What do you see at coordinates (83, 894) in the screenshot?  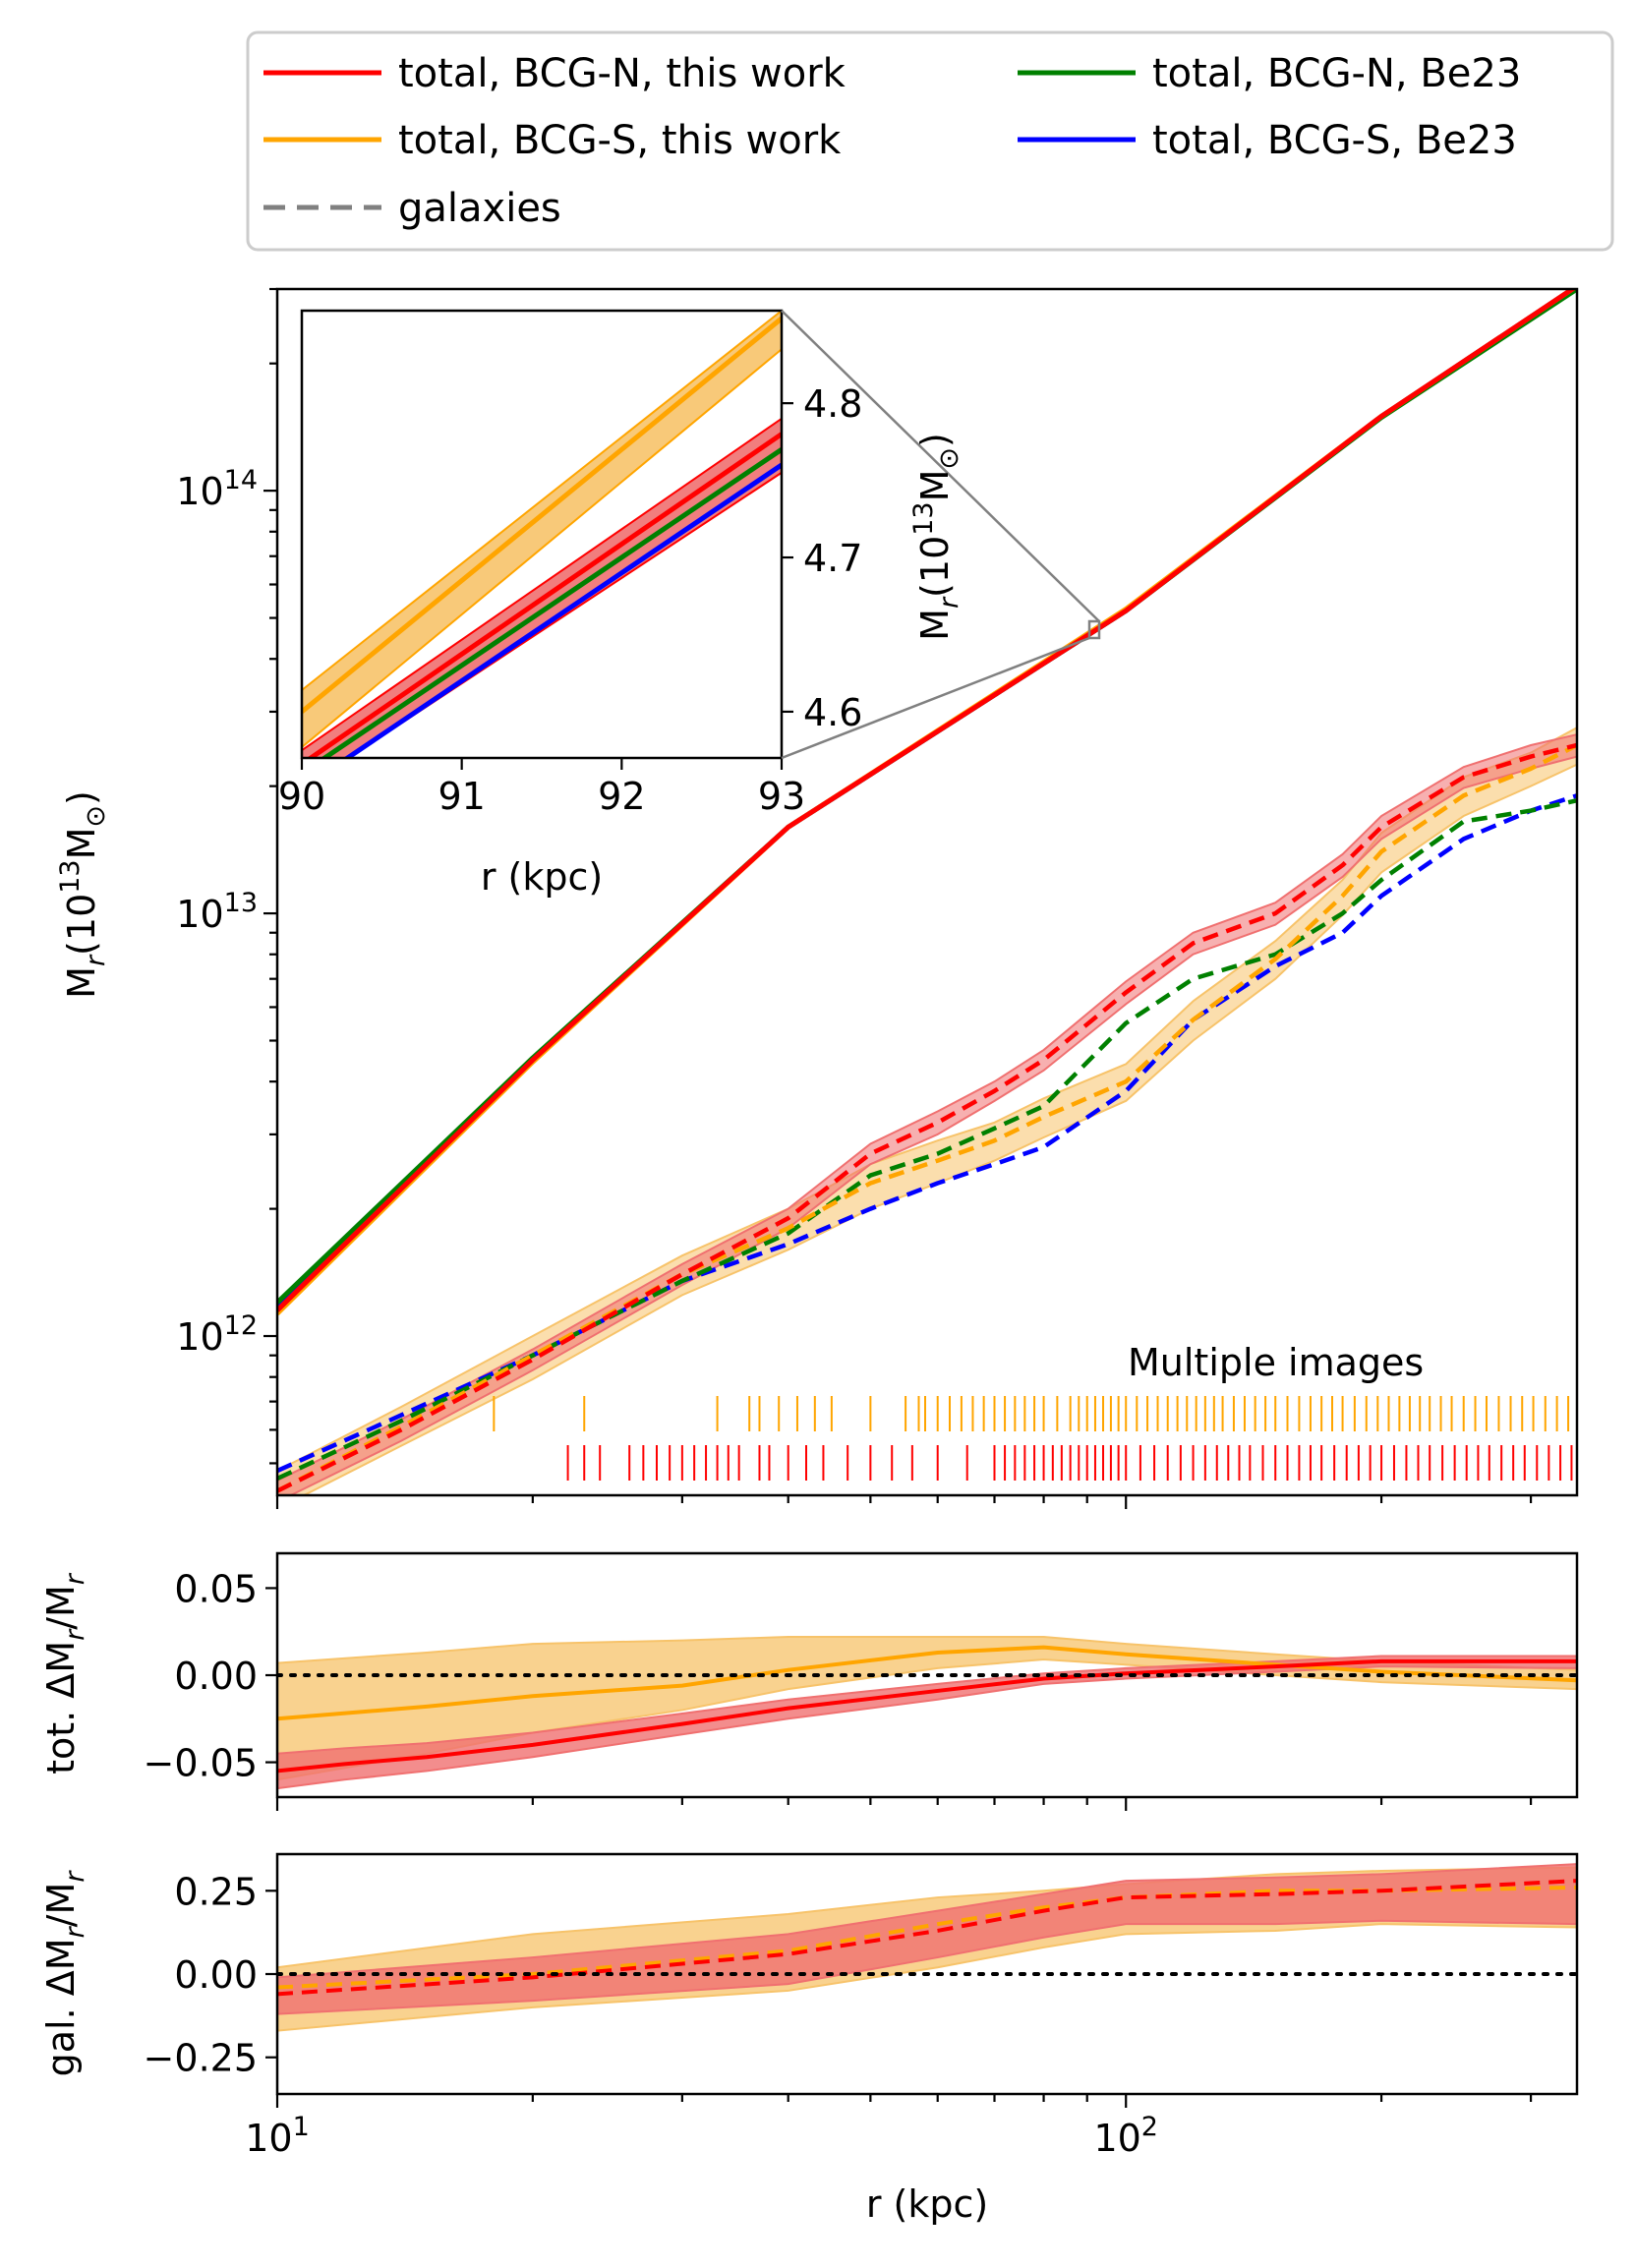 I see `main-y-axis-label: Mr(1013M⊙)` at bounding box center [83, 894].